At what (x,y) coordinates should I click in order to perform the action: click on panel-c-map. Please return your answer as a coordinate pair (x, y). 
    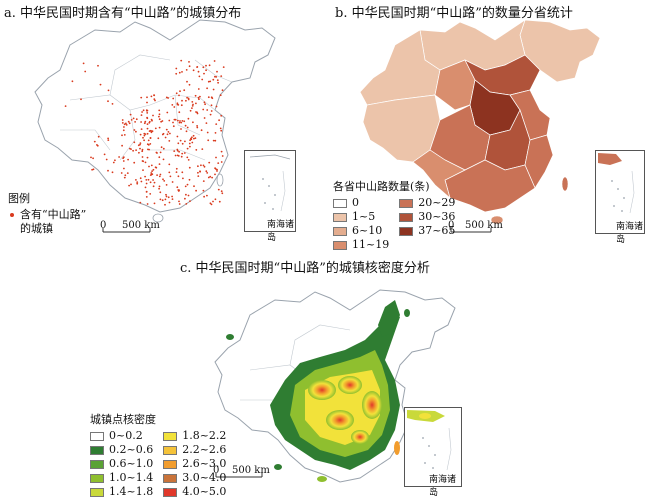
    Looking at the image, I should click on (335, 386).